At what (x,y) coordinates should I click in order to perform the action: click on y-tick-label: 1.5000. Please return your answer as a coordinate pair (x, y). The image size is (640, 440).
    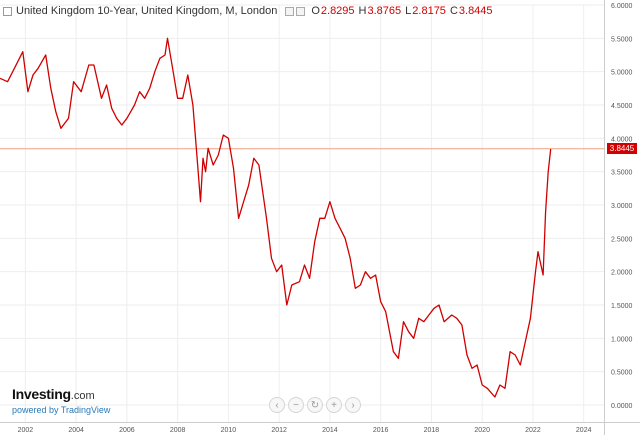
    Looking at the image, I should click on (622, 306).